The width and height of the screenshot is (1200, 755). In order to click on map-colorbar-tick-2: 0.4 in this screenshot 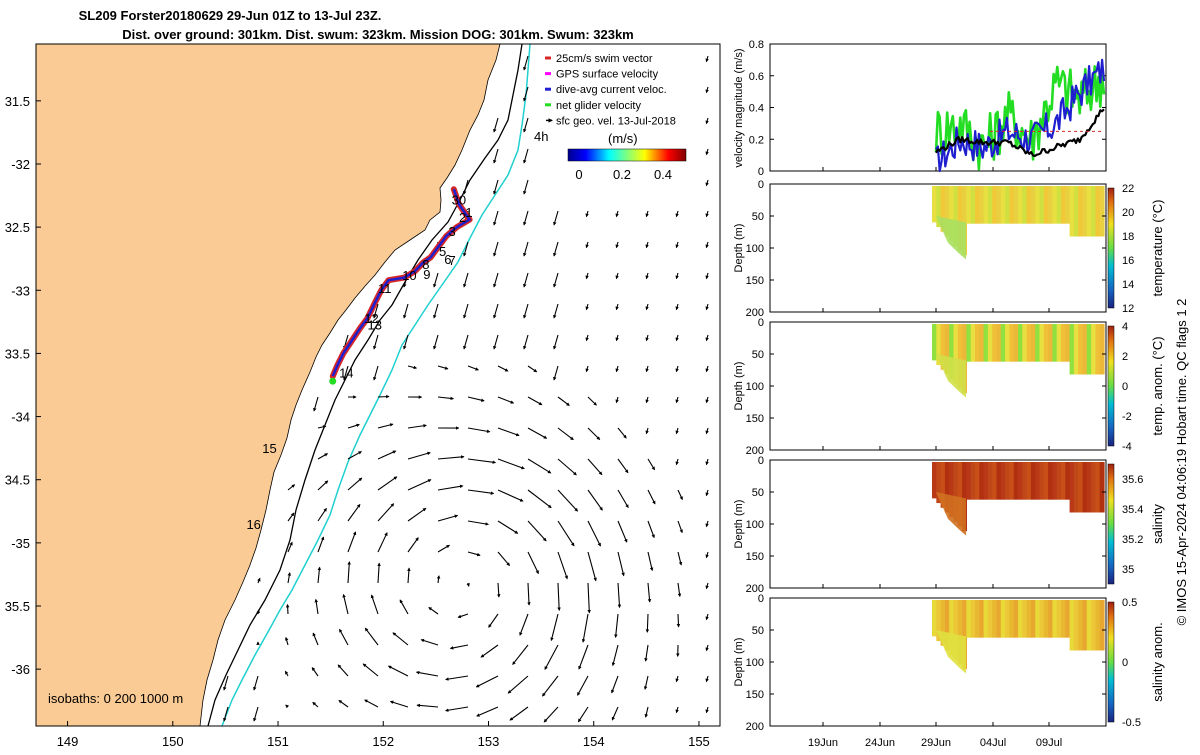, I will do `click(663, 174)`.